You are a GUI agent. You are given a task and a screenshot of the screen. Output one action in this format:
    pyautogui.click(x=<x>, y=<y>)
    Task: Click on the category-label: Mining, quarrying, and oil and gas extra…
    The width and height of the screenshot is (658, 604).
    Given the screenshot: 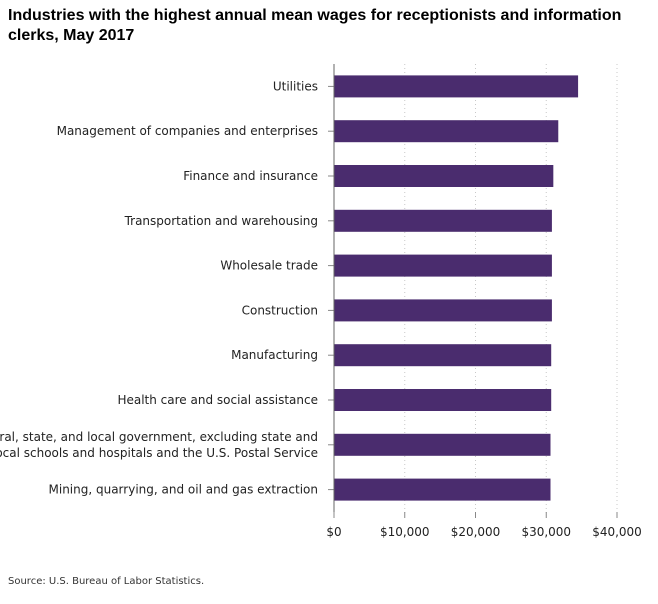 What is the action you would take?
    pyautogui.click(x=184, y=490)
    